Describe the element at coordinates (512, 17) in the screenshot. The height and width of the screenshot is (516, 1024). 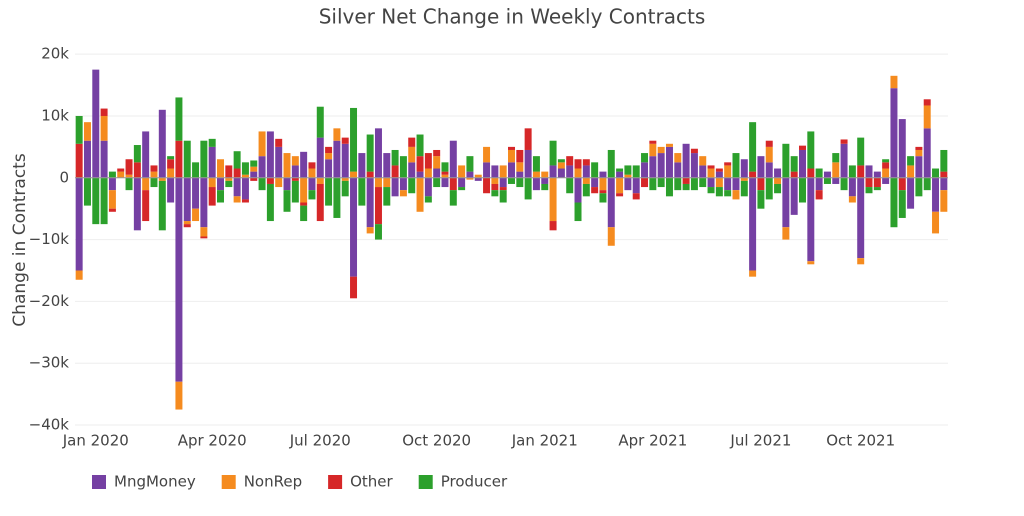
I see `chart-title: Silver Net Change in Weekly Contracts` at that location.